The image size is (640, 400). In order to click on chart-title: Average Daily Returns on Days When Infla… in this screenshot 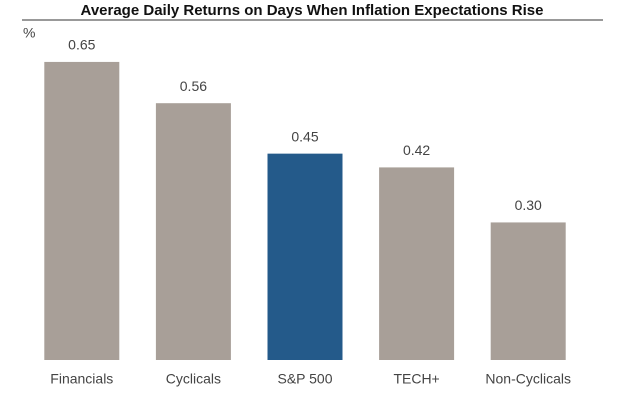, I will do `click(312, 10)`.